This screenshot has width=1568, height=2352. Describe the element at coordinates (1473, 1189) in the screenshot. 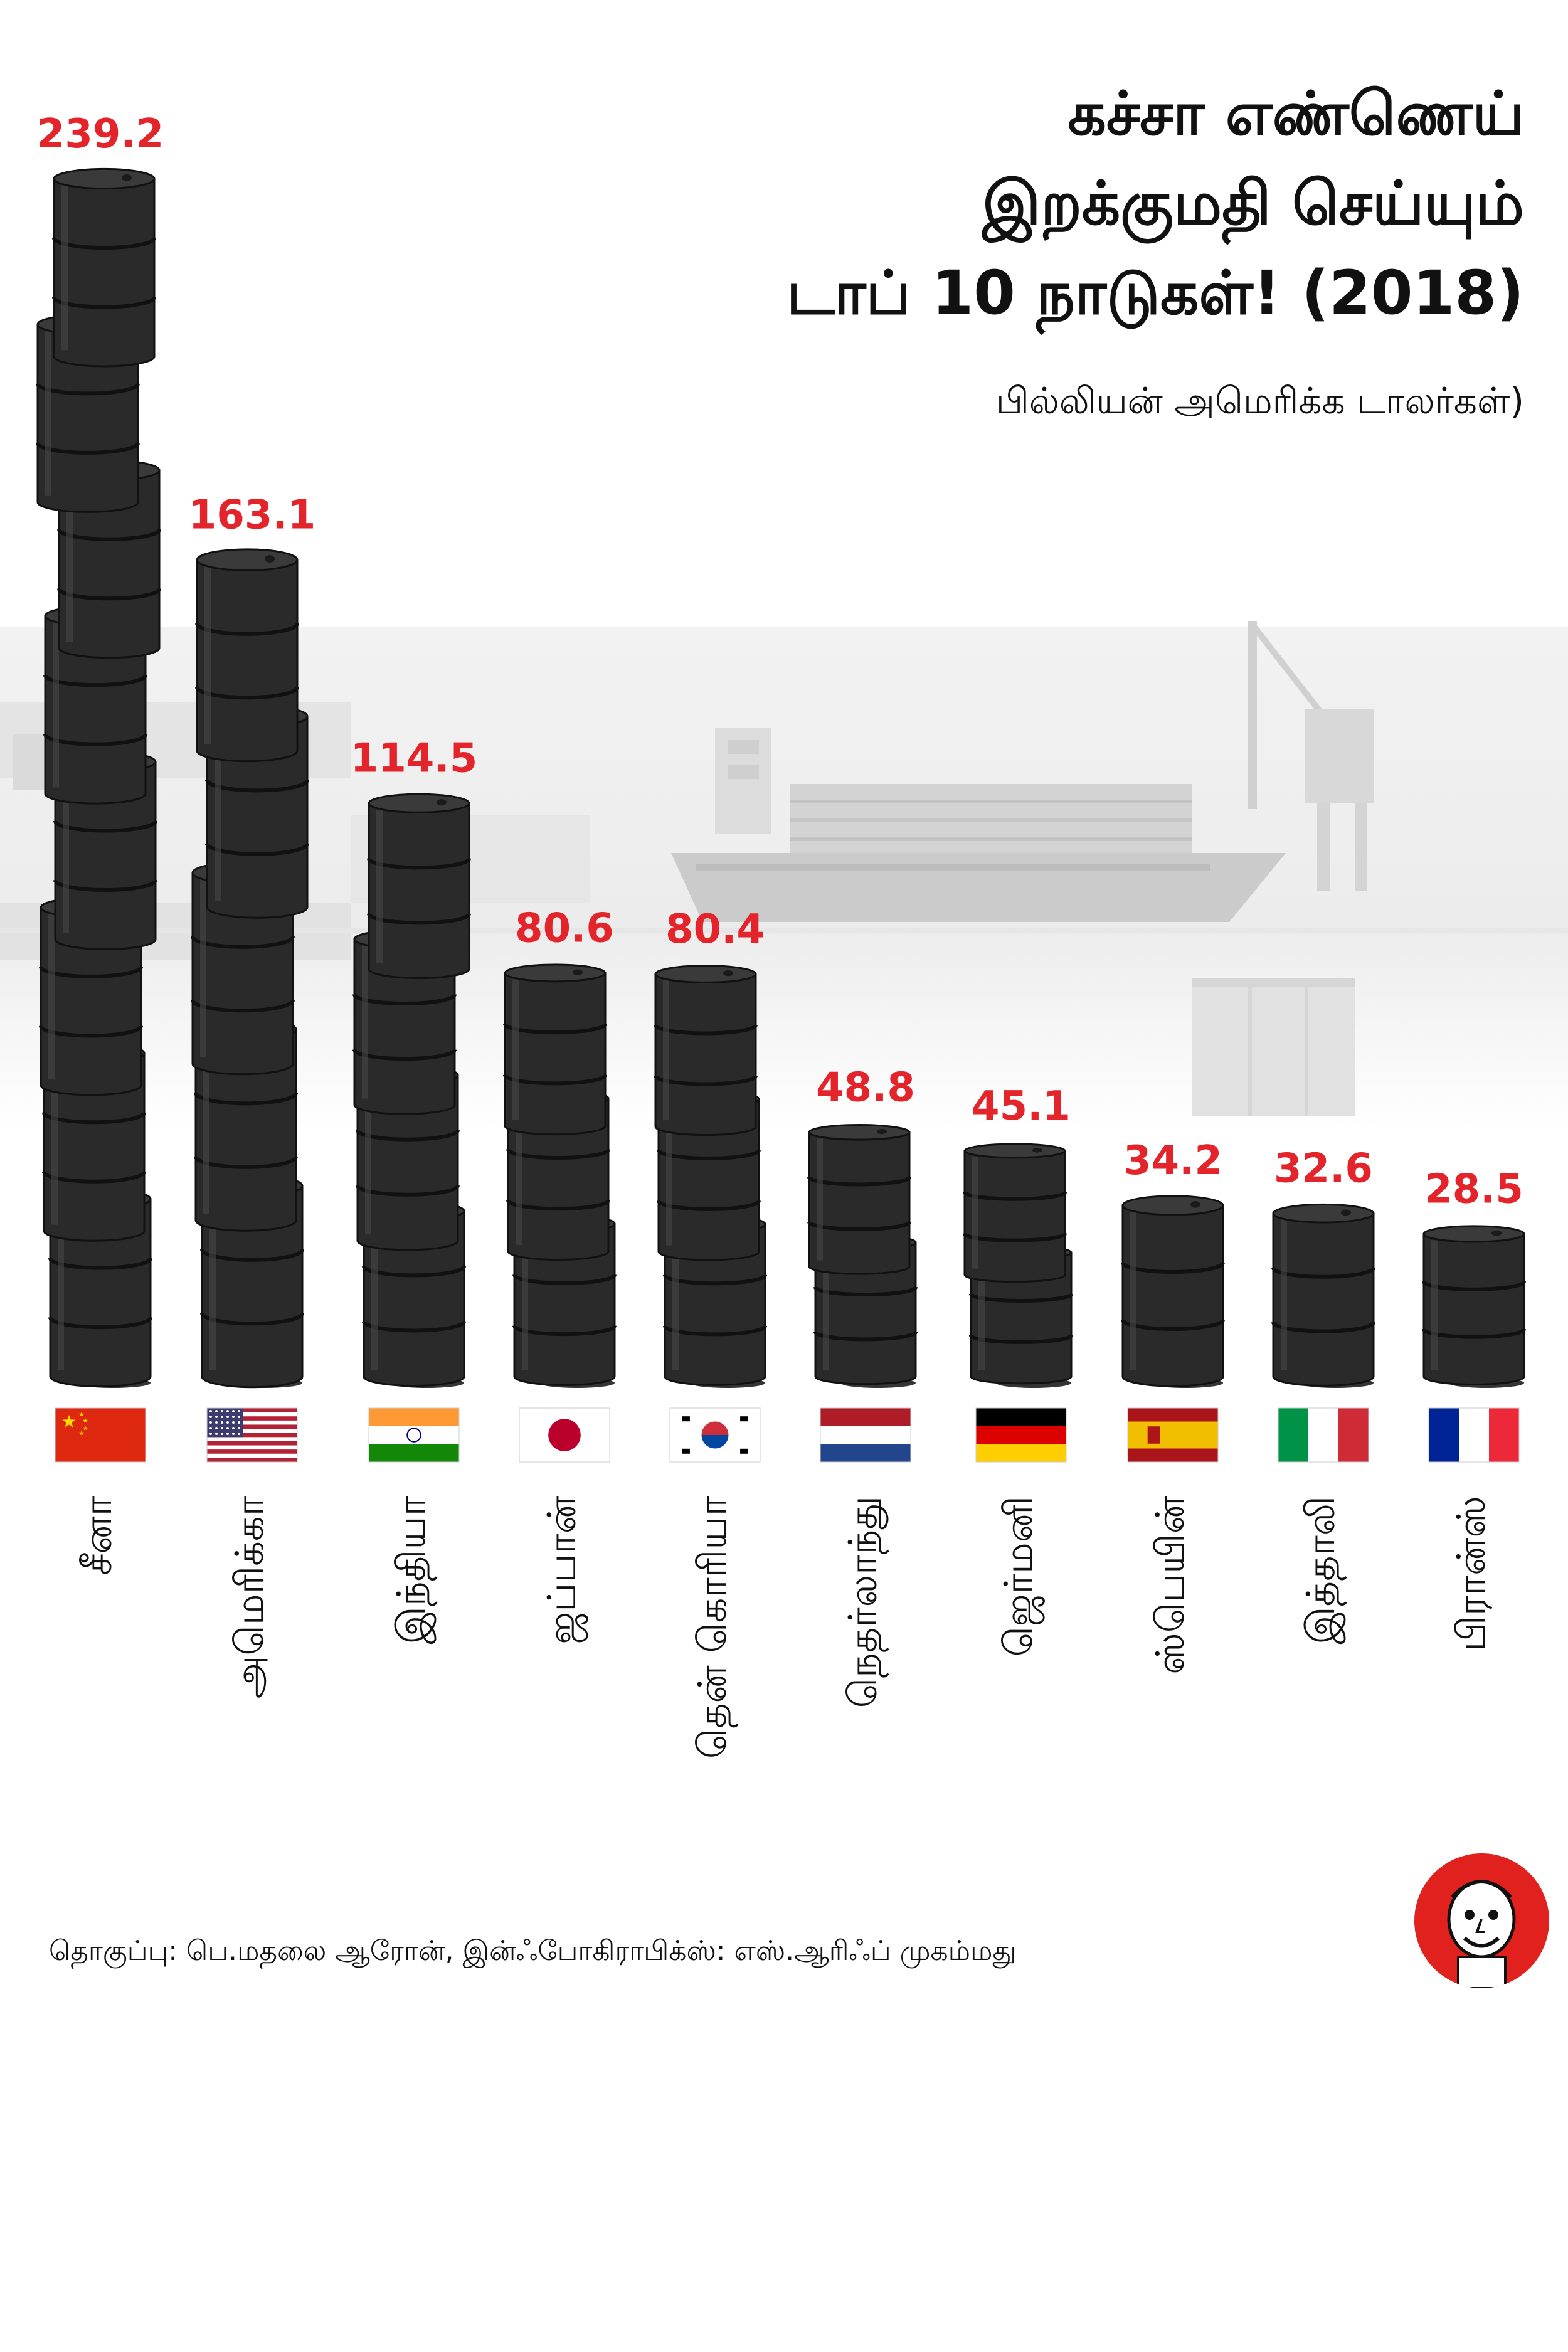

I see `value-label: 28.5` at that location.